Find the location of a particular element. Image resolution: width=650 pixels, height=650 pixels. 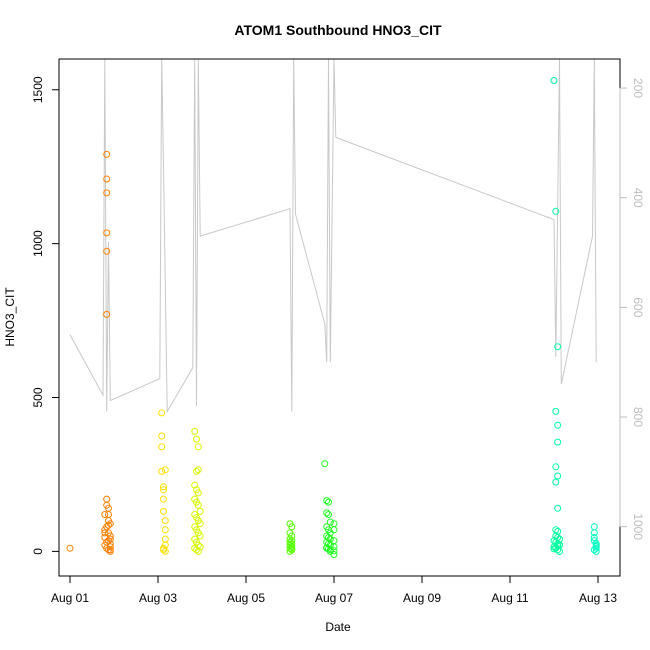

right-tick-label: 200 is located at coordinates (638, 88).